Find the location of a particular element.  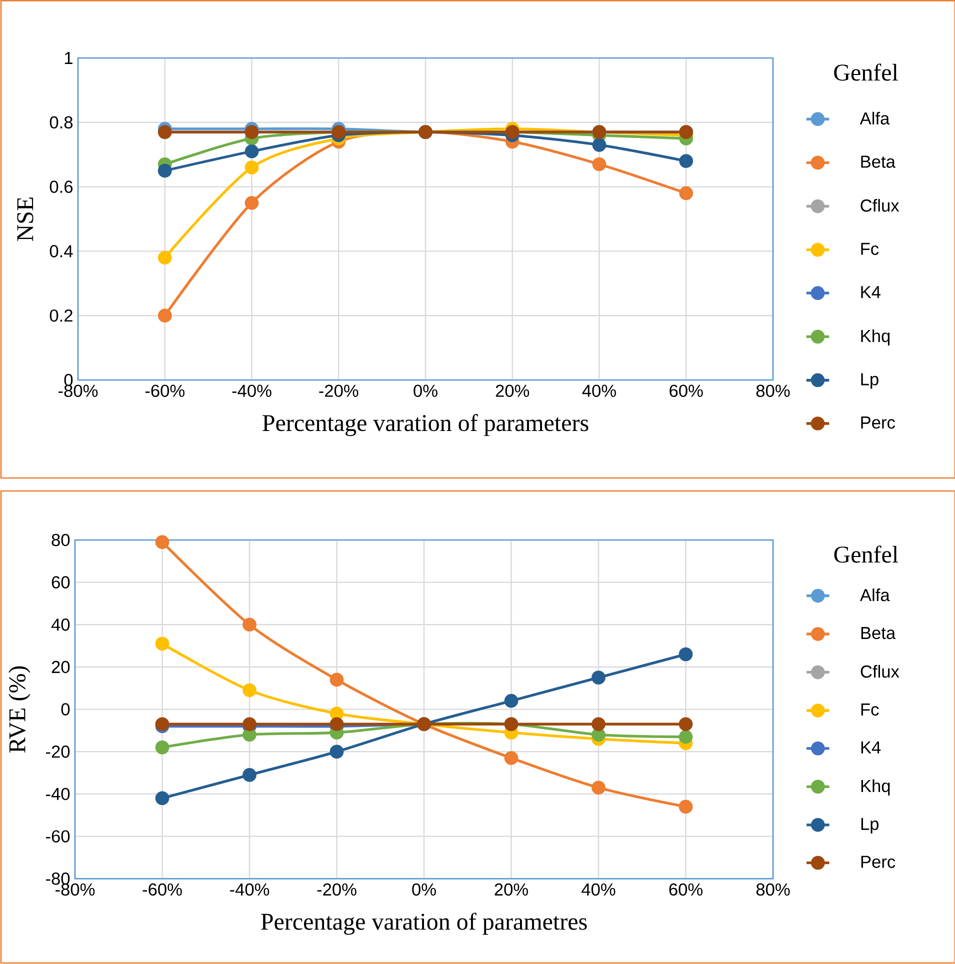

y-tick-label: -40 is located at coordinates (58, 794).